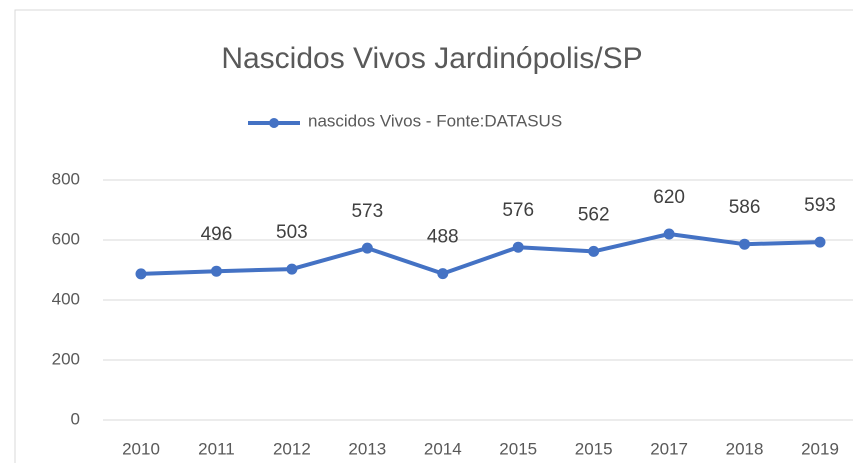 This screenshot has width=853, height=463. Describe the element at coordinates (435, 120) in the screenshot. I see `legend-label: nascidos Vivos - Fonte:DATASUS` at that location.